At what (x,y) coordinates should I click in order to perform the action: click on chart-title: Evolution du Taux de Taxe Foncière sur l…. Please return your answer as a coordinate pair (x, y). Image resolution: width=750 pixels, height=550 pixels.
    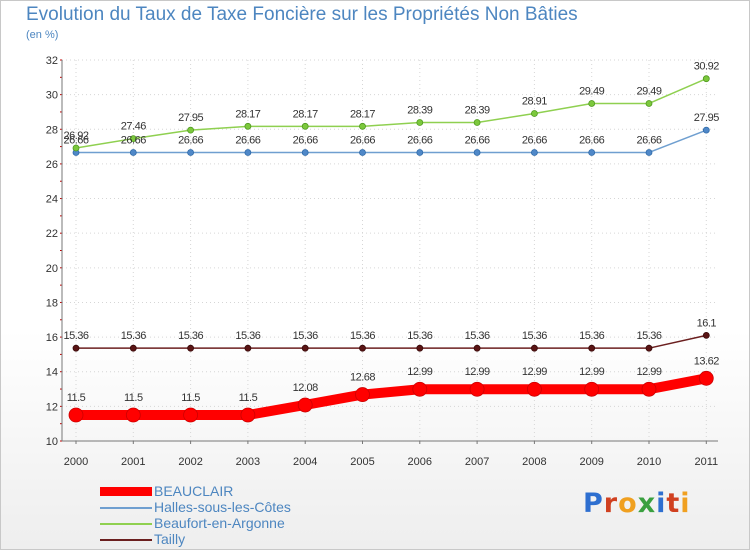
    Looking at the image, I should click on (302, 14).